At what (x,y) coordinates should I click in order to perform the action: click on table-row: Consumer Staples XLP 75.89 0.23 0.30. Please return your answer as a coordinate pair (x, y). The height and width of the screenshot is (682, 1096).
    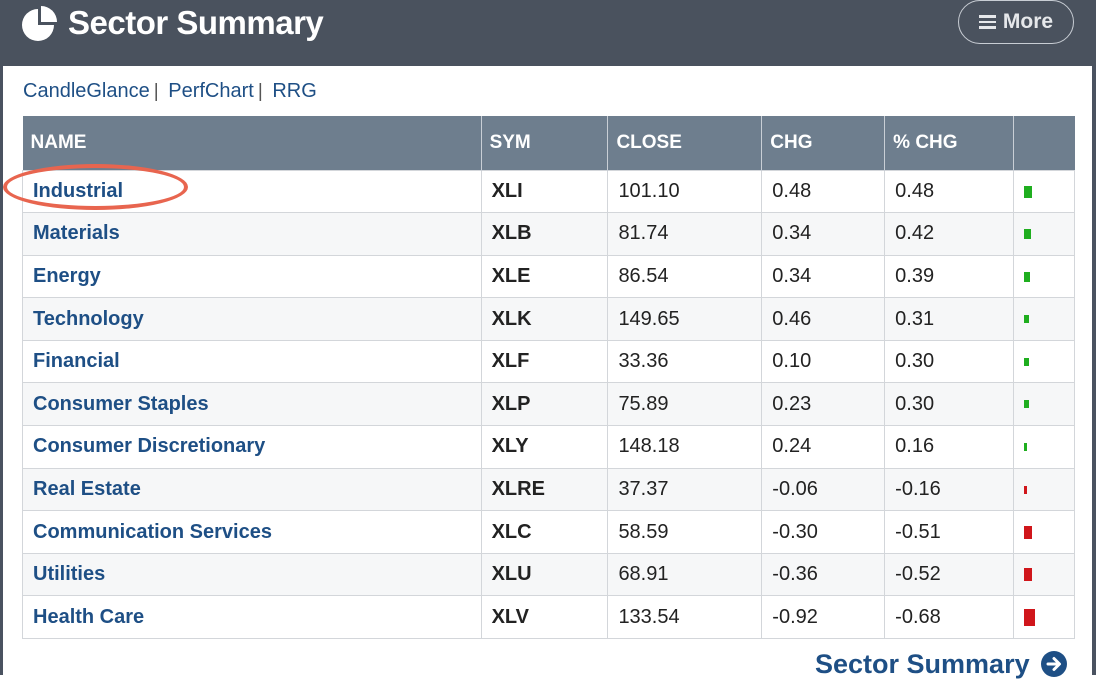
    Looking at the image, I should click on (548, 404).